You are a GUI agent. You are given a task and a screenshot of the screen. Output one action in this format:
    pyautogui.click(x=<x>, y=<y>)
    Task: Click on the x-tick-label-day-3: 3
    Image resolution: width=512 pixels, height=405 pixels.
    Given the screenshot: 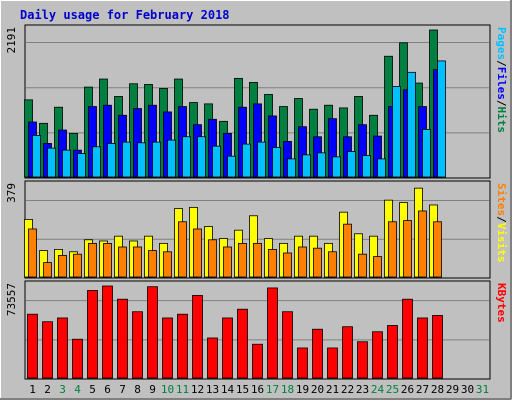 What is the action you would take?
    pyautogui.click(x=62, y=389)
    